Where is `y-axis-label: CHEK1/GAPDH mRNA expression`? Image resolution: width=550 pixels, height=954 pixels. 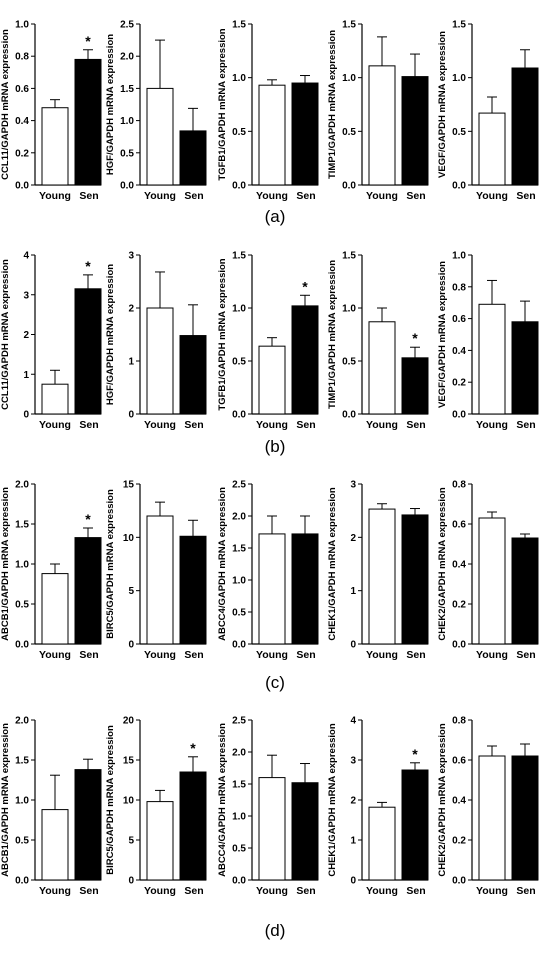
y-axis-label: CHEK1/GAPDH mRNA expression is located at coordinates (332, 563).